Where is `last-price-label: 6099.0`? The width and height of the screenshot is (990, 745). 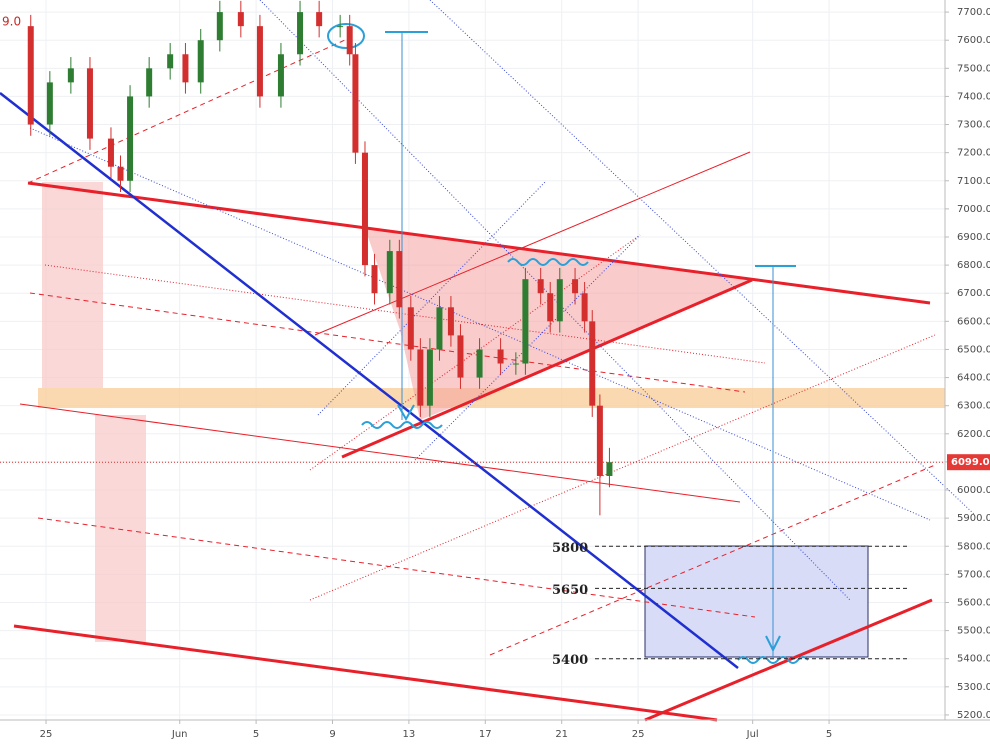
last-price-label: 6099.0 is located at coordinates (970, 462).